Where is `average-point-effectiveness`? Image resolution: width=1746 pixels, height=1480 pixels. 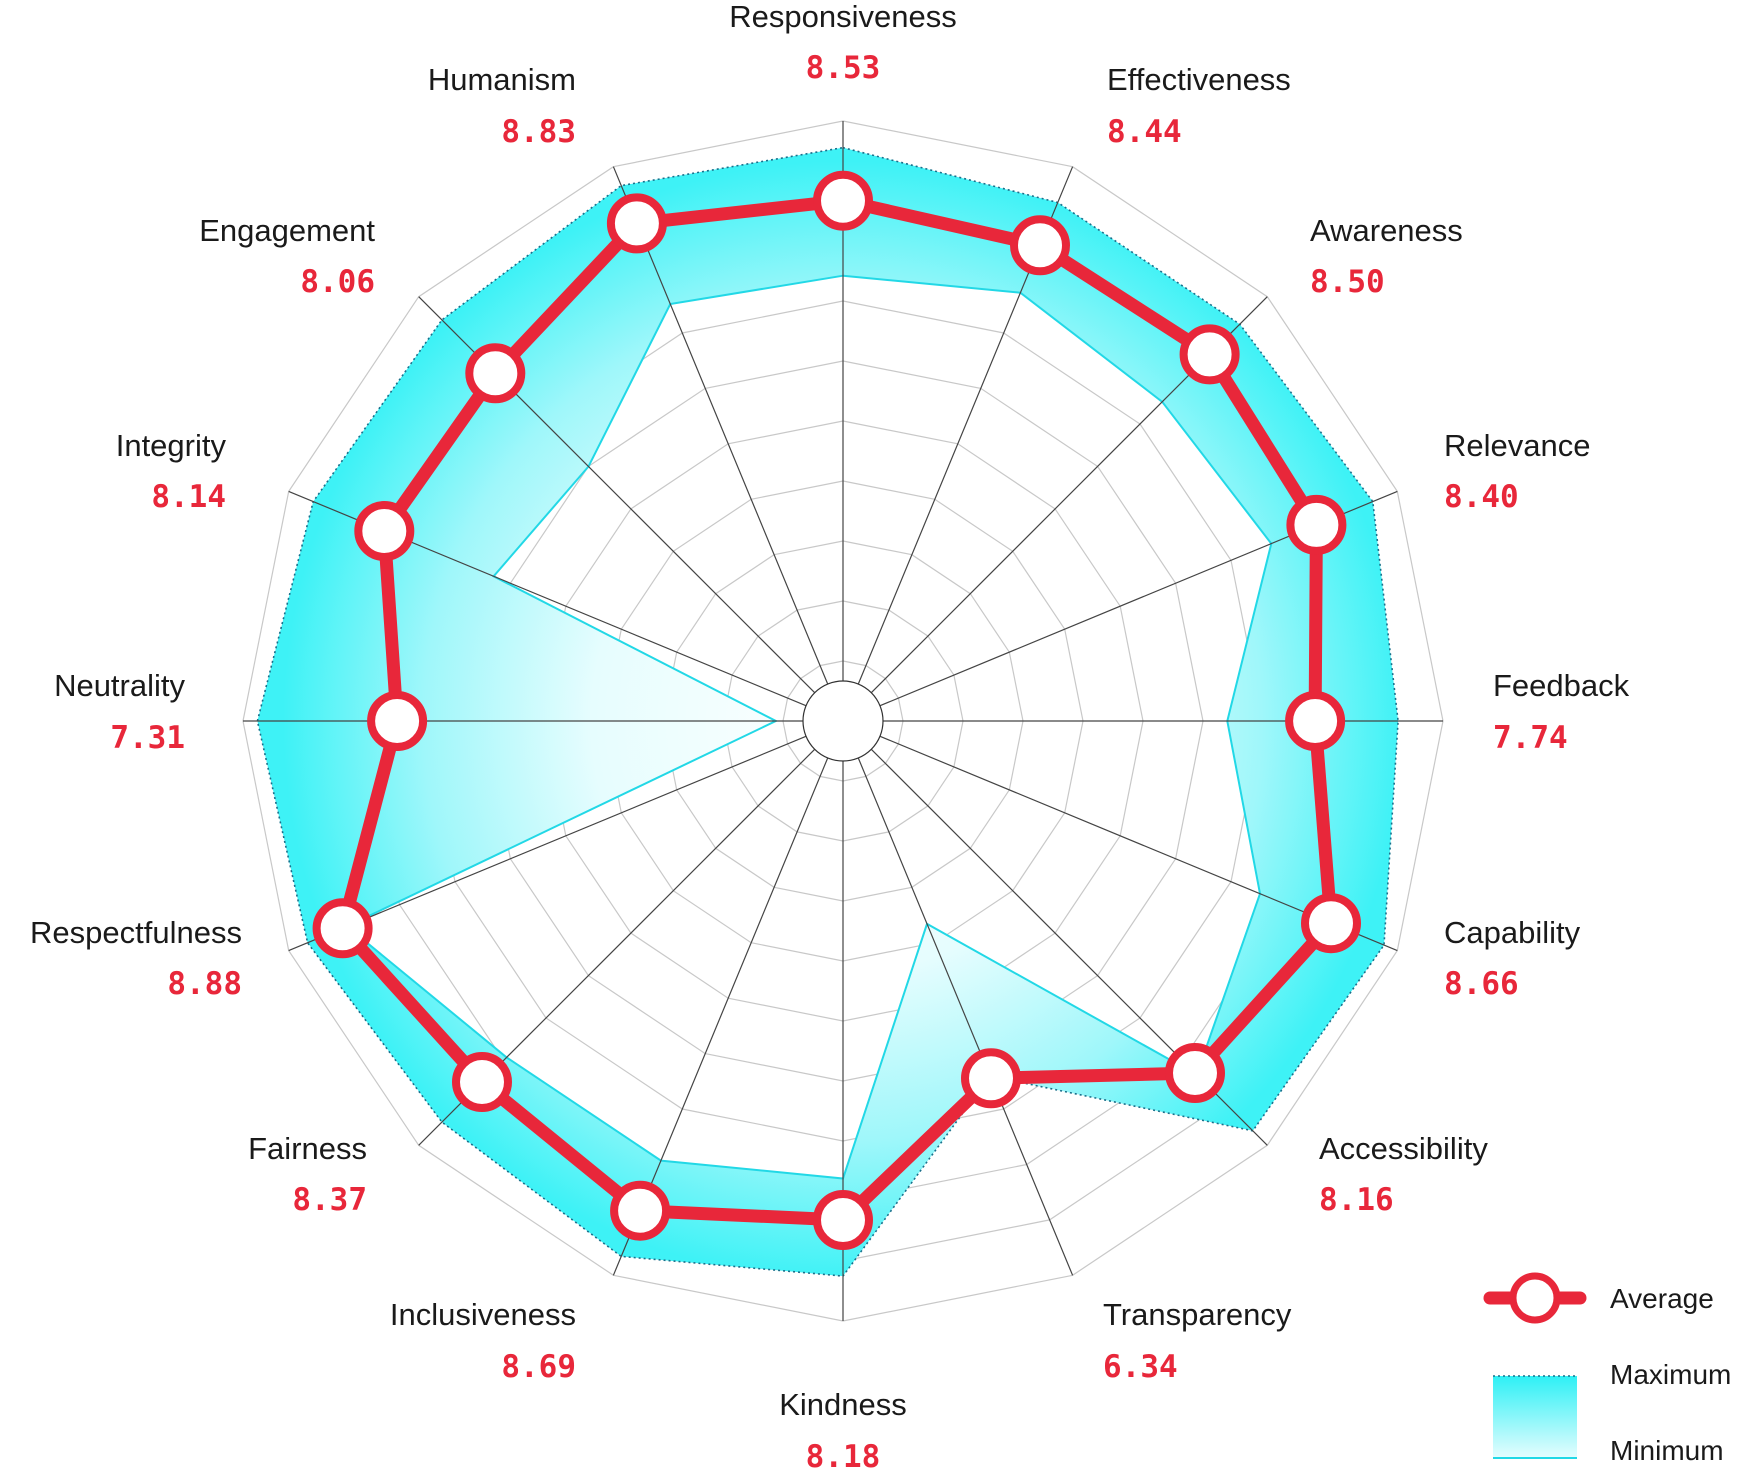
average-point-effectiveness is located at coordinates (1040, 245).